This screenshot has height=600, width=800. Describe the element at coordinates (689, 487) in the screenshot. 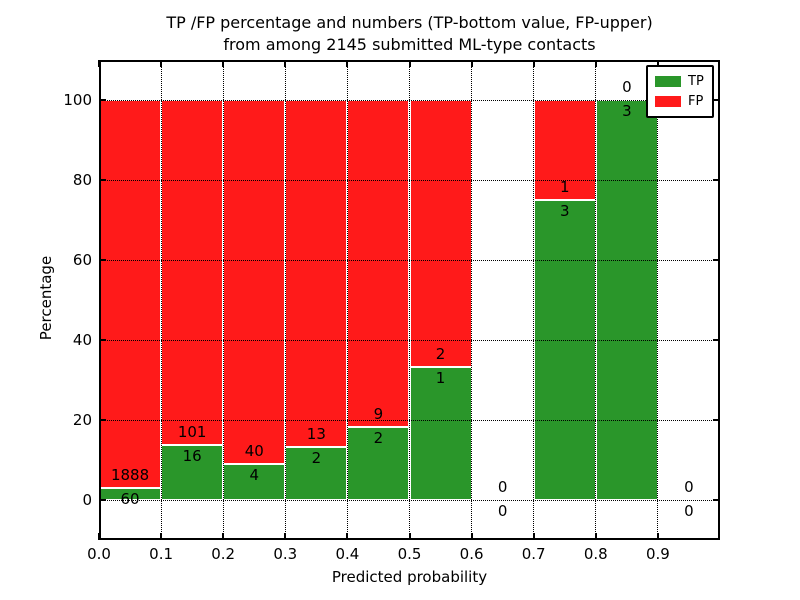

I see `bar-label-fp-bin-0.9: 0` at that location.